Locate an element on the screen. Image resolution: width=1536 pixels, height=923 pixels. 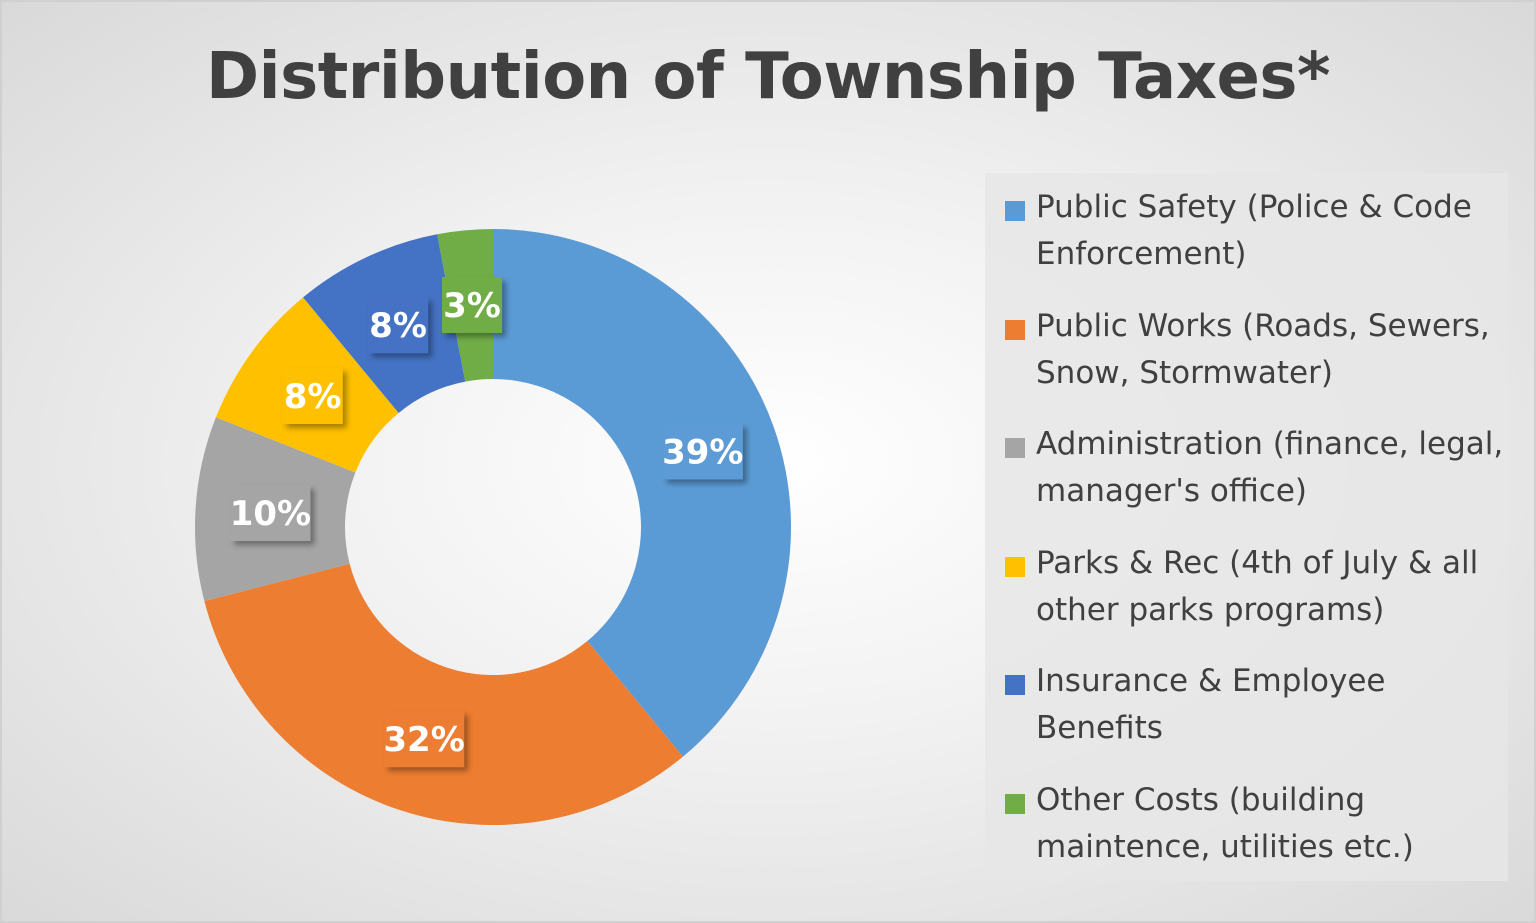
svg-text: 3% is located at coordinates (472, 306).